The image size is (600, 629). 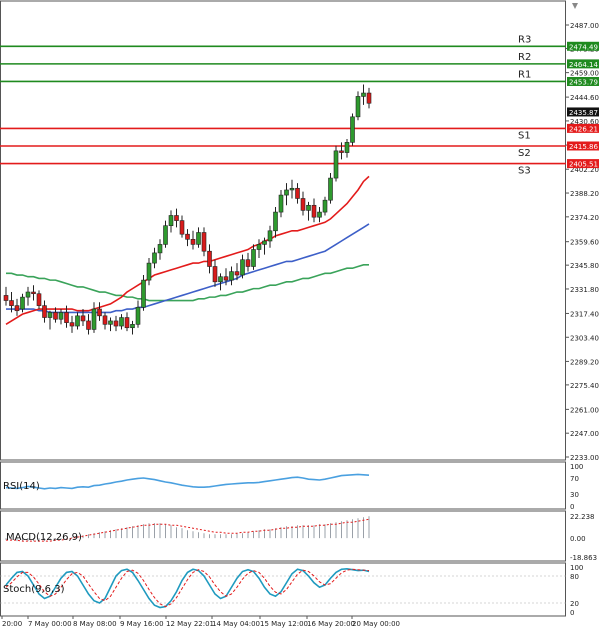 I want to click on macd-layer: 22.238 0.00 -18.863, so click(x=301, y=537).